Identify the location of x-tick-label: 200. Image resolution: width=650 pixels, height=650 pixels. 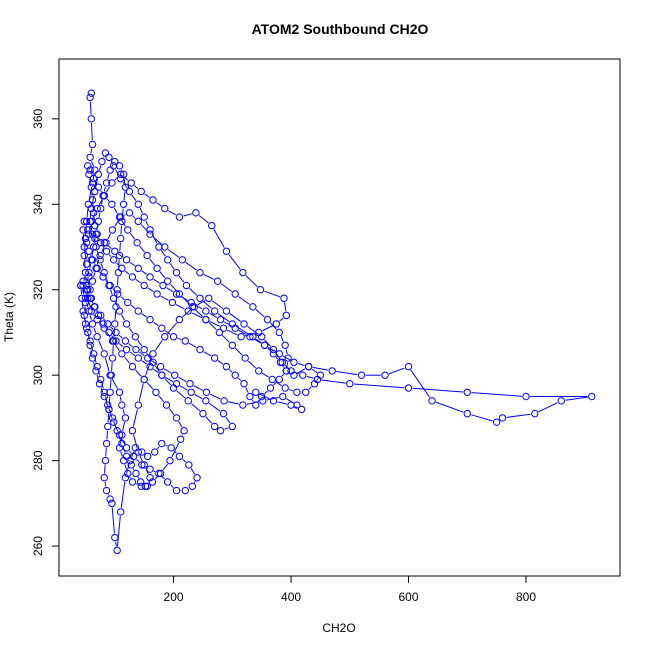
(174, 597).